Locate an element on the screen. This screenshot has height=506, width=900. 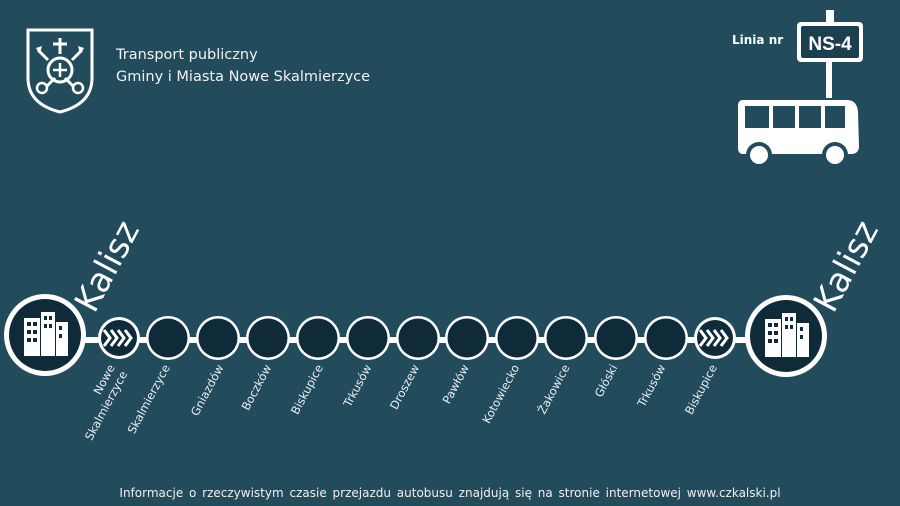
header-title-line1: Transport publiczny is located at coordinates (187, 55).